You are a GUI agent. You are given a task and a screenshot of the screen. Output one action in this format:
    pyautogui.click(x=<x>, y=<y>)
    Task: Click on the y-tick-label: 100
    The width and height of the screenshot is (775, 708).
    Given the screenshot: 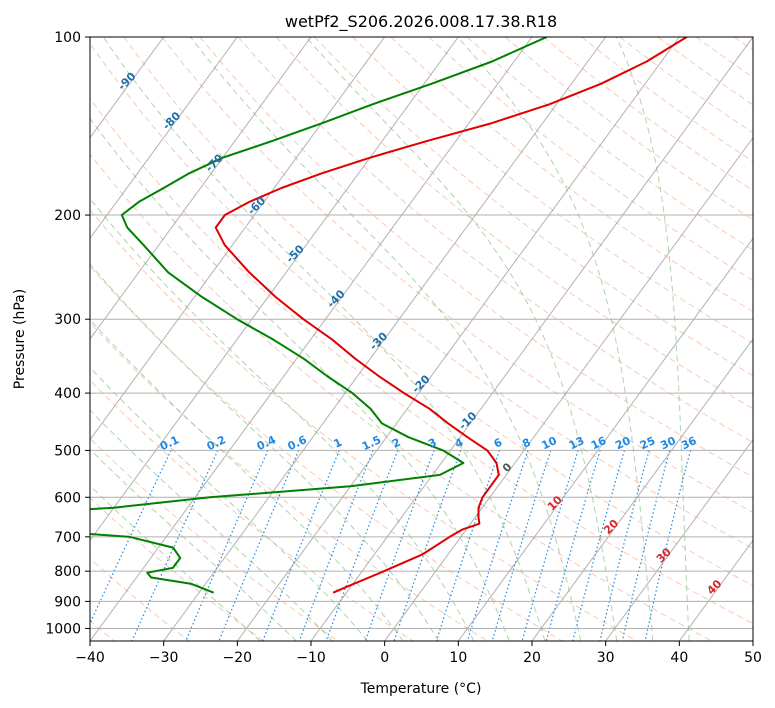 What is the action you would take?
    pyautogui.click(x=67, y=38)
    